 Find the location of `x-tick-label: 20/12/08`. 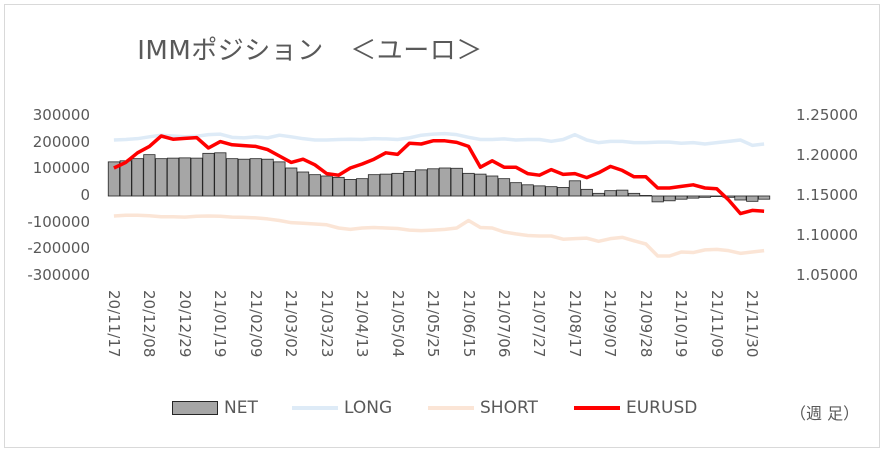

x-tick-label: 20/12/08 is located at coordinates (149, 324).